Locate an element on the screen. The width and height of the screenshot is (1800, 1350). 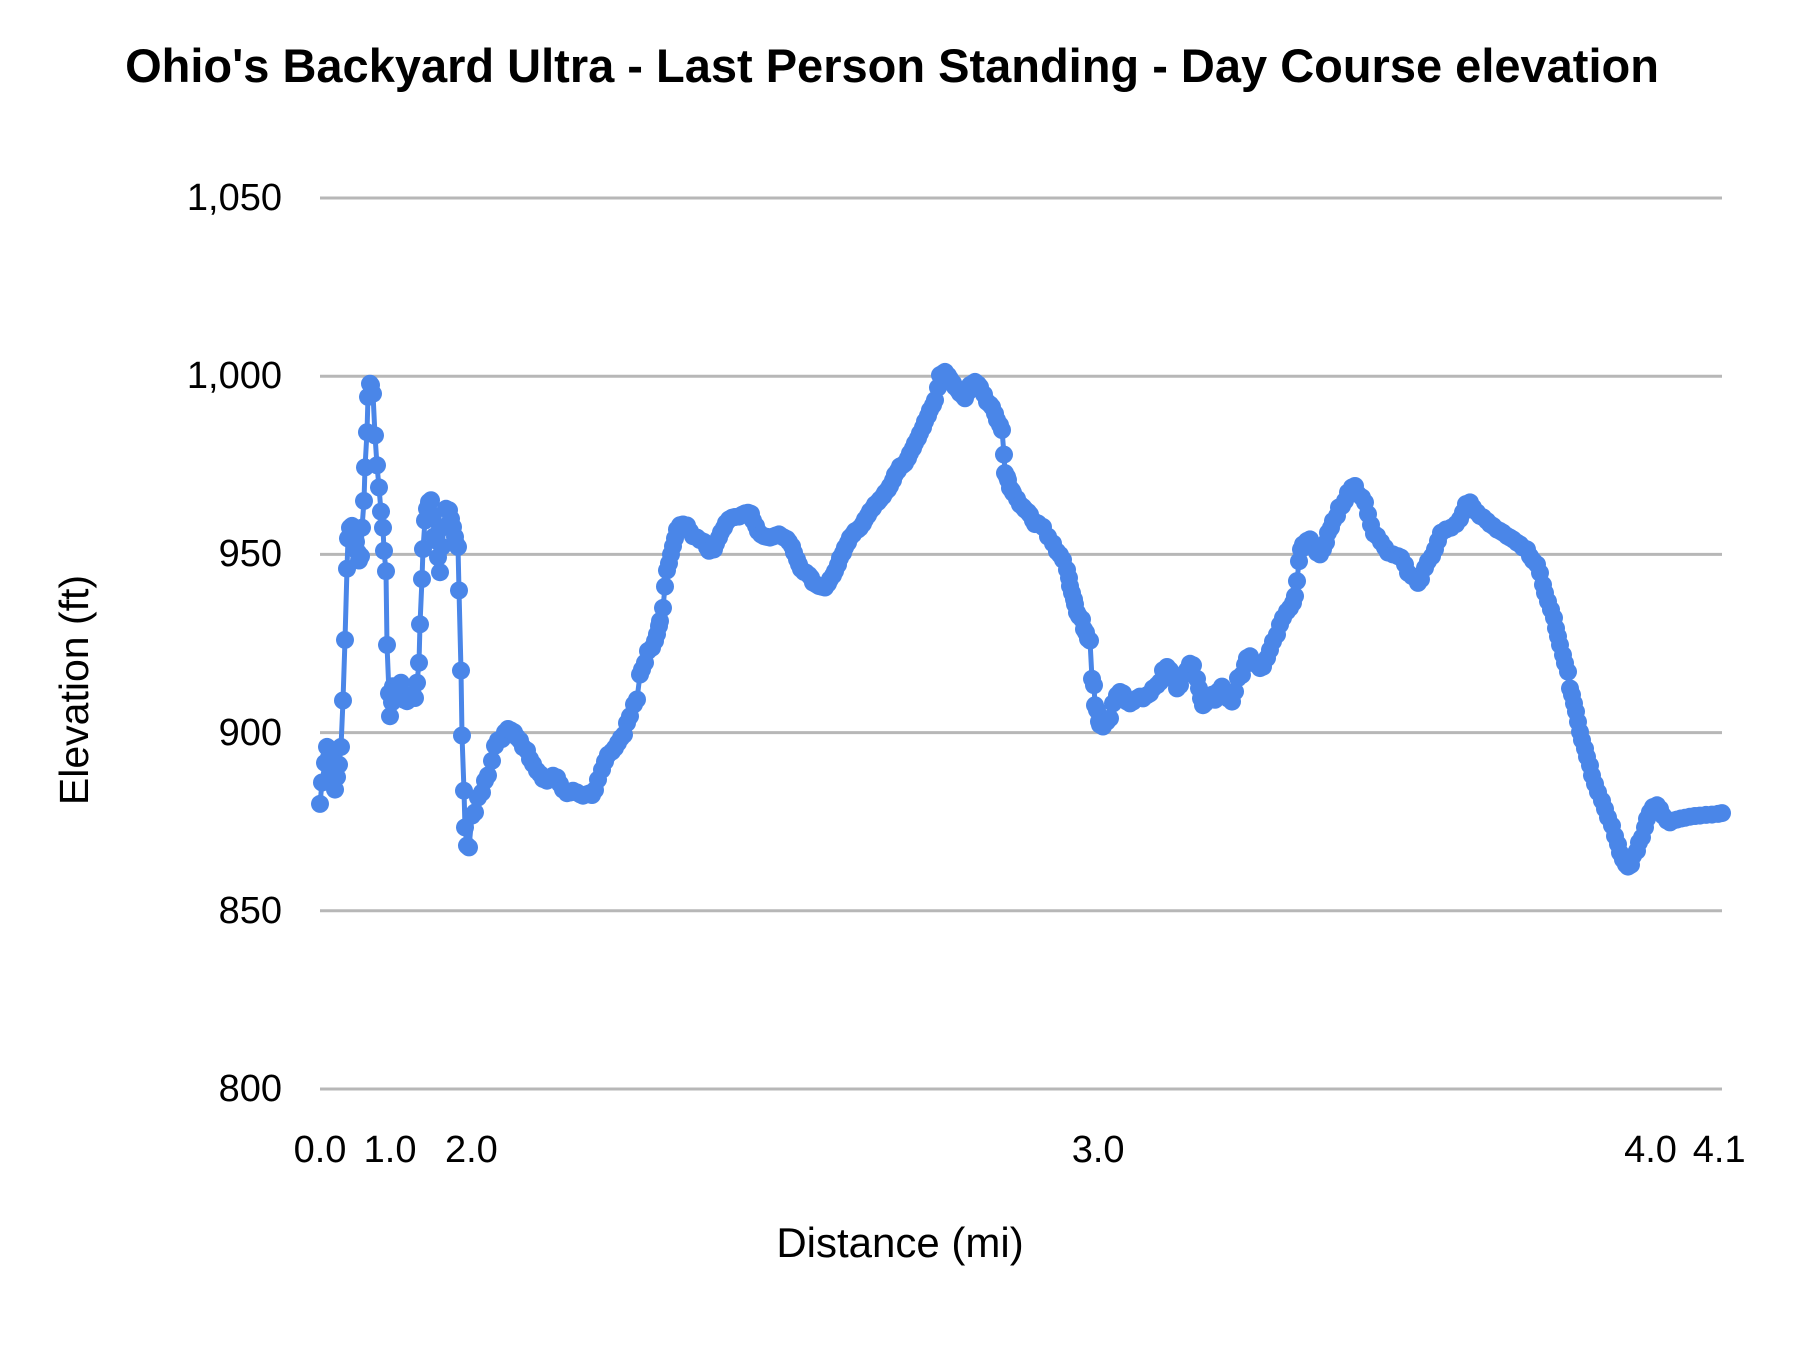
x-axis-title: Distance (mi) is located at coordinates (900, 1242).